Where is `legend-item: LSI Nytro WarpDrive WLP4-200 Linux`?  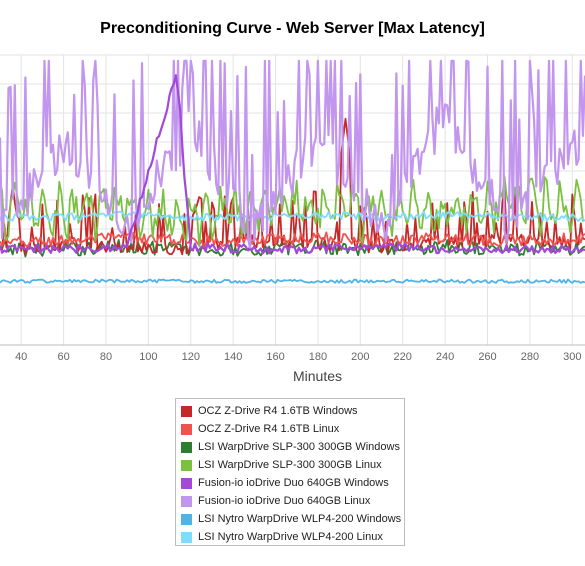 legend-item: LSI Nytro WarpDrive WLP4-200 Linux is located at coordinates (292, 537).